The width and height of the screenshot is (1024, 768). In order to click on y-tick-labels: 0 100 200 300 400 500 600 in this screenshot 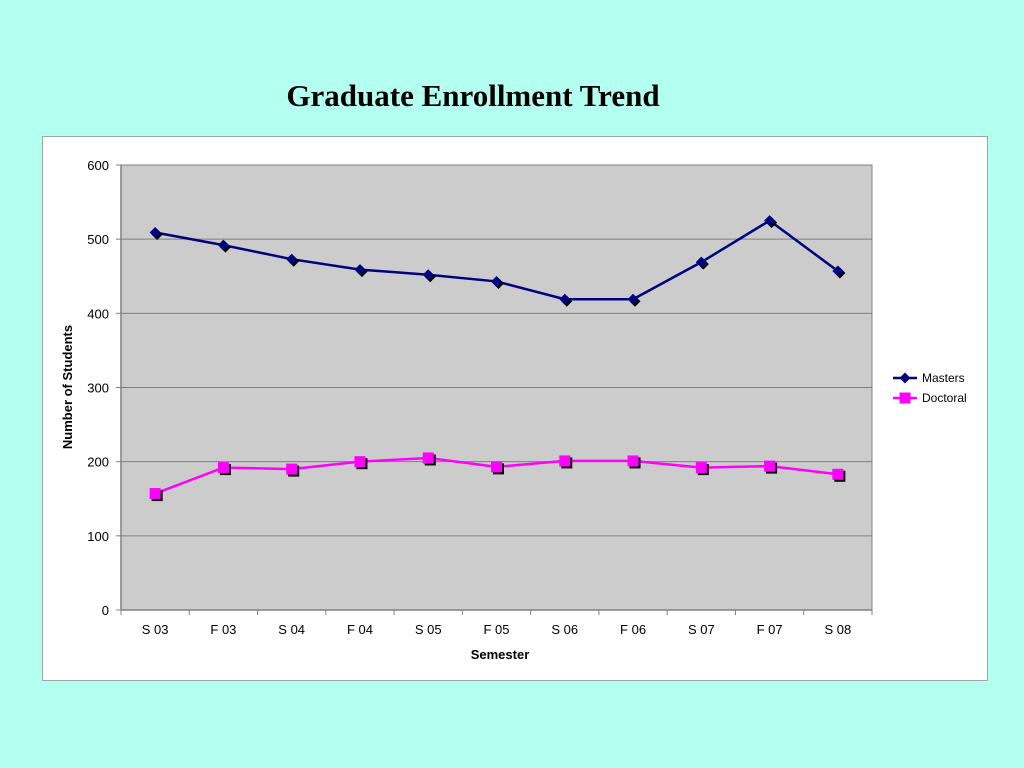, I will do `click(104, 388)`.